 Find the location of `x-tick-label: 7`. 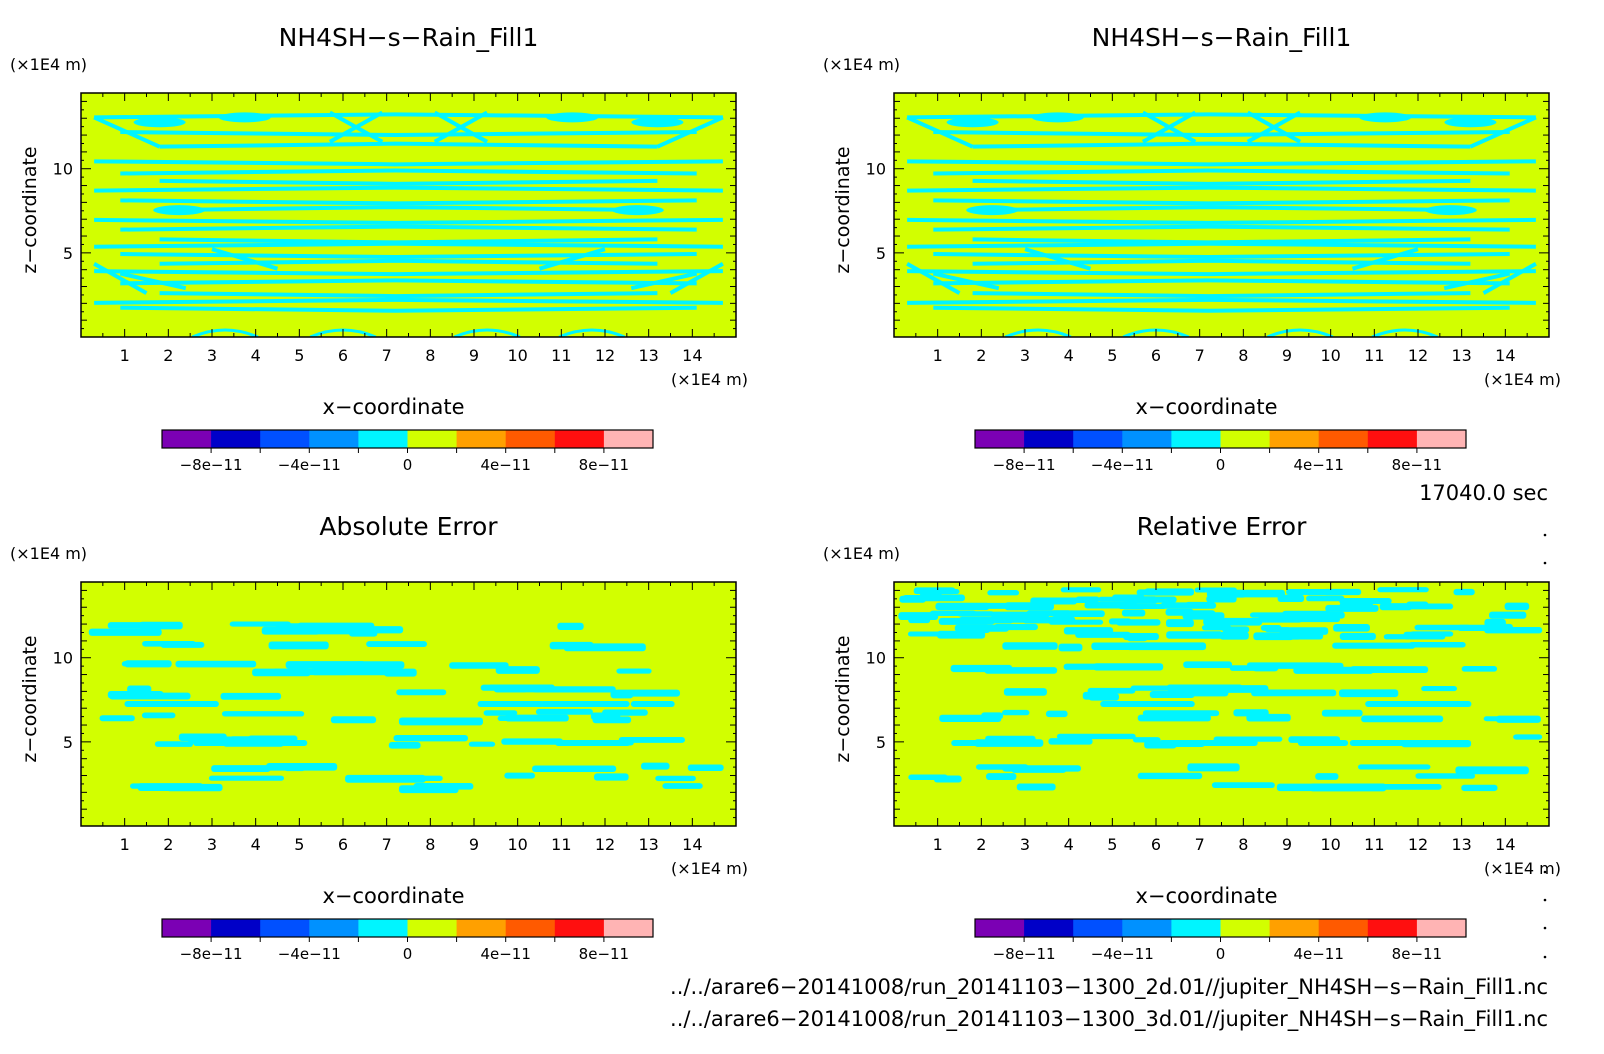

x-tick-label: 7 is located at coordinates (1200, 355).